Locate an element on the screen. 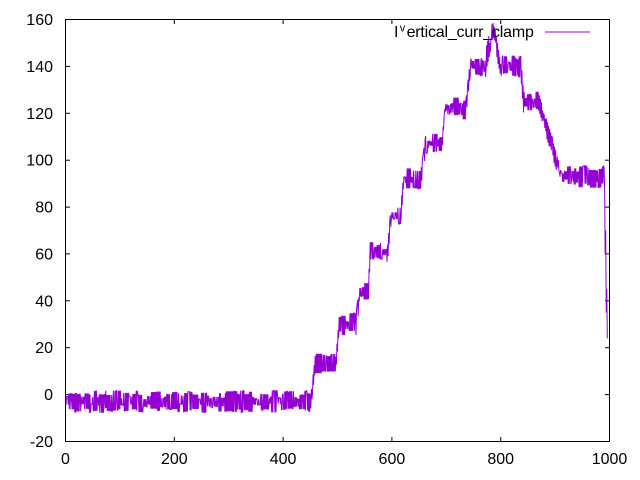 This screenshot has height=480, width=640. svg-text: 40 is located at coordinates (44, 301).